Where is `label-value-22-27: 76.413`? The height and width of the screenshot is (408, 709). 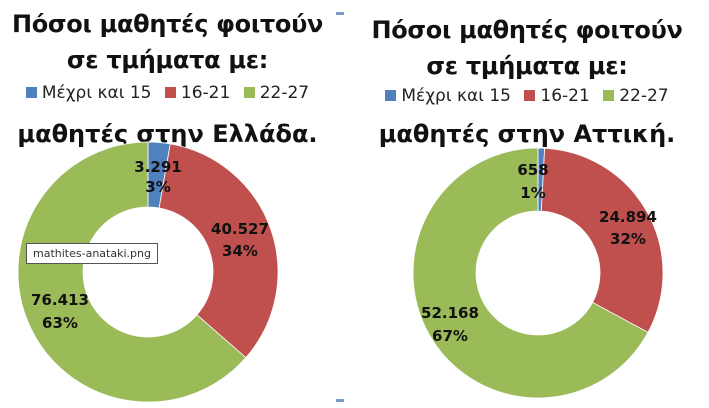 label-value-22-27: 76.413 is located at coordinates (60, 300).